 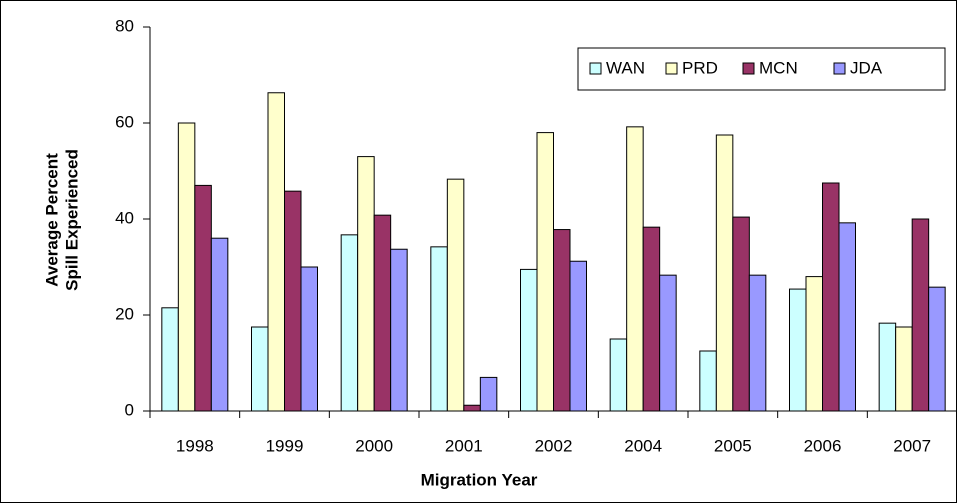 What do you see at coordinates (124, 217) in the screenshot?
I see `y-tick-label: 40` at bounding box center [124, 217].